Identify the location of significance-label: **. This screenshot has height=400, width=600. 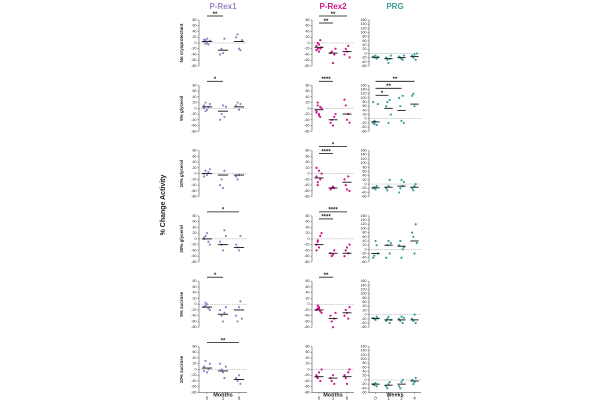
(223, 341).